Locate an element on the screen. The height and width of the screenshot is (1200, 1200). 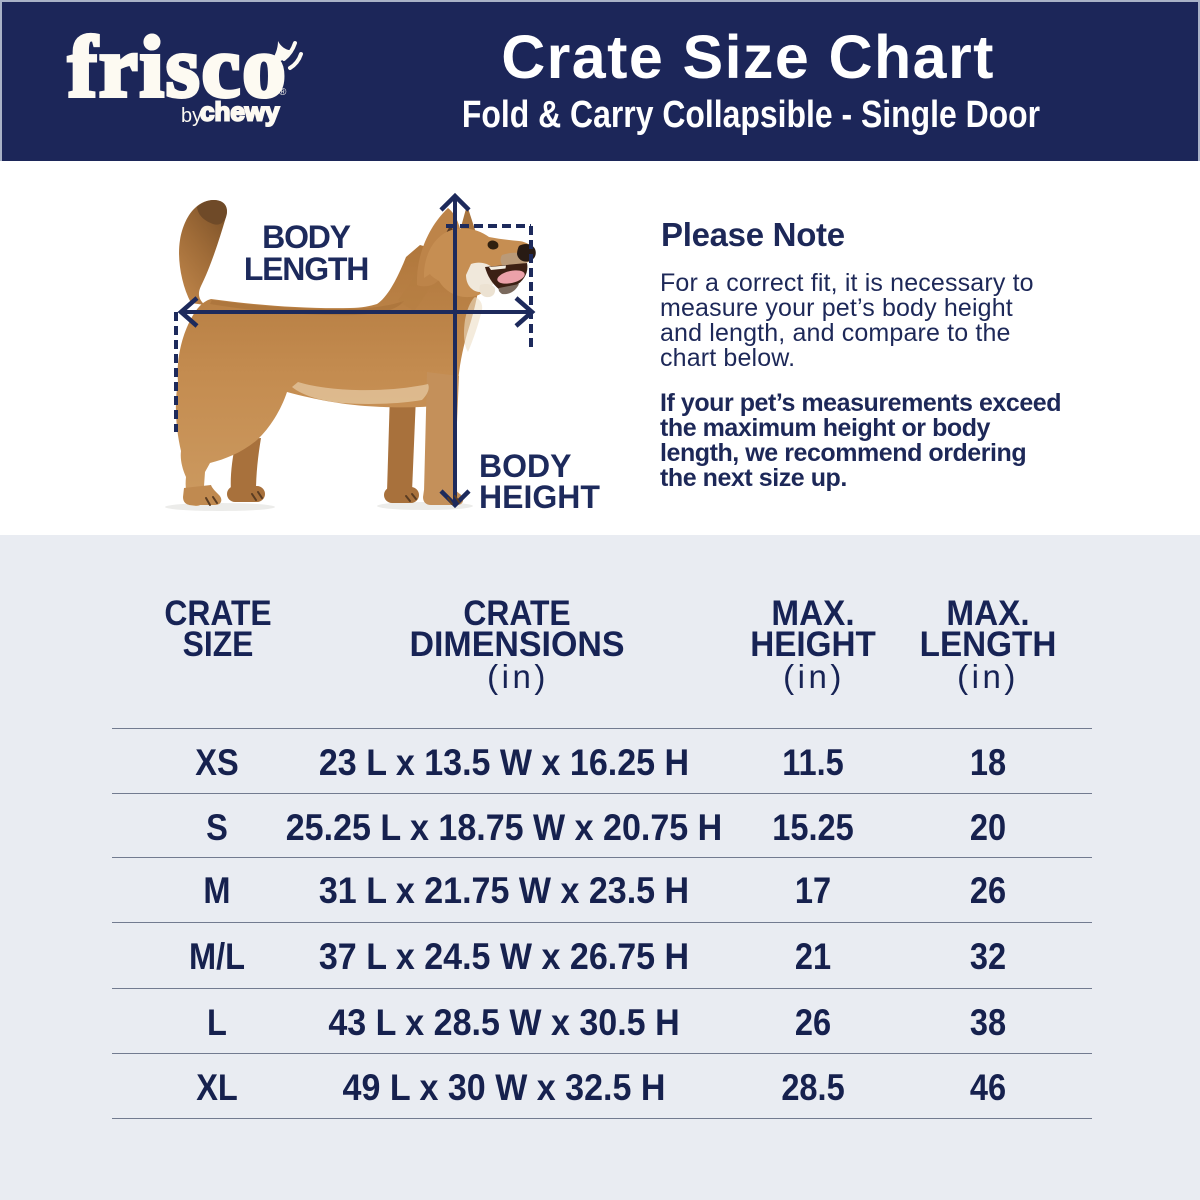
svg-text: chewy is located at coordinates (240, 112).